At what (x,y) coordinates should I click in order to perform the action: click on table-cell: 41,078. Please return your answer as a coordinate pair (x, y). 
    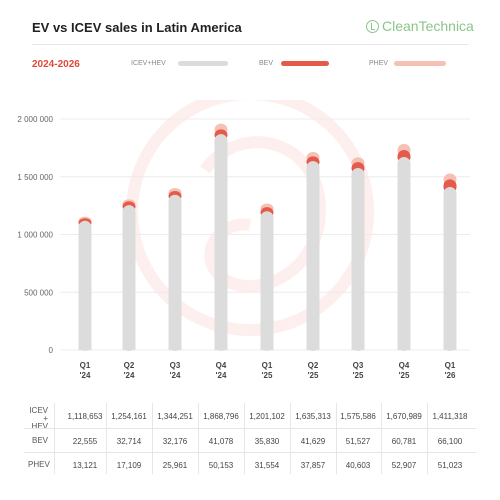
    Looking at the image, I should click on (221, 441).